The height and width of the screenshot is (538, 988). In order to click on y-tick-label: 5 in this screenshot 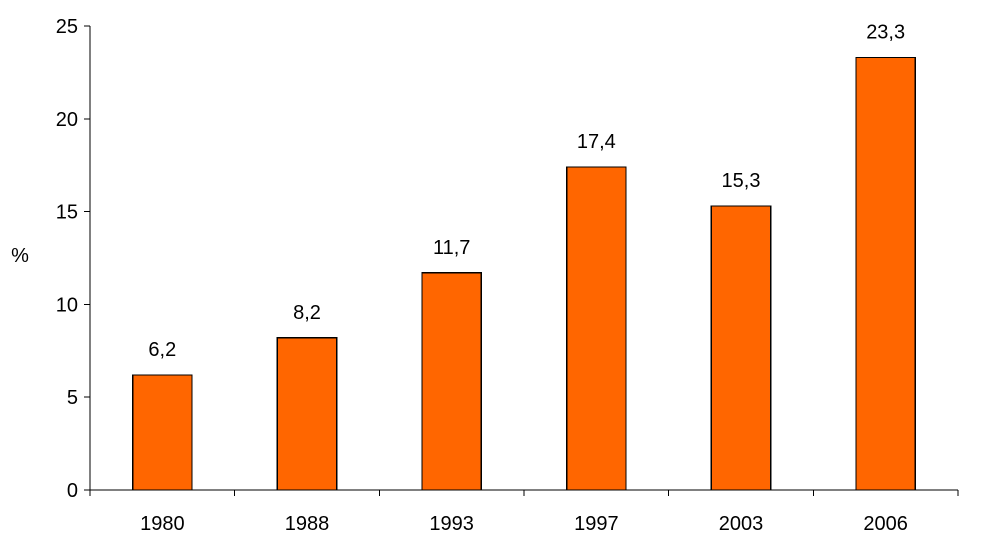, I will do `click(72, 398)`.